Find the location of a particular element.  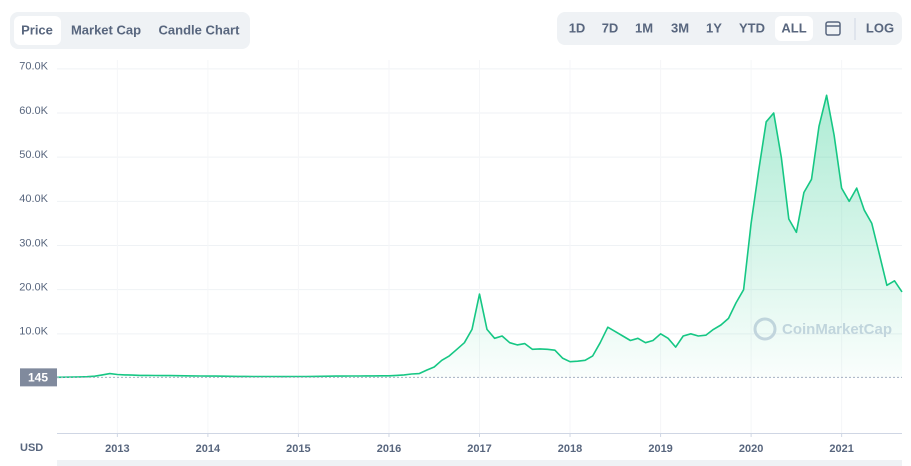

x-tick-label: 2013 is located at coordinates (117, 449).